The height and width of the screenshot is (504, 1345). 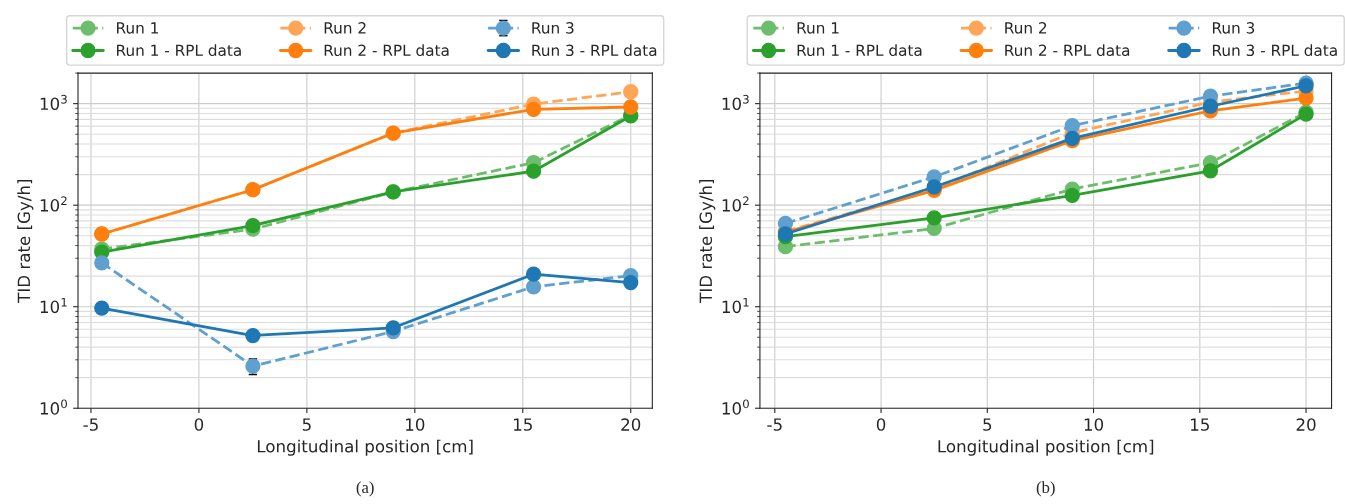 I want to click on text: (b), so click(x=1045, y=489).